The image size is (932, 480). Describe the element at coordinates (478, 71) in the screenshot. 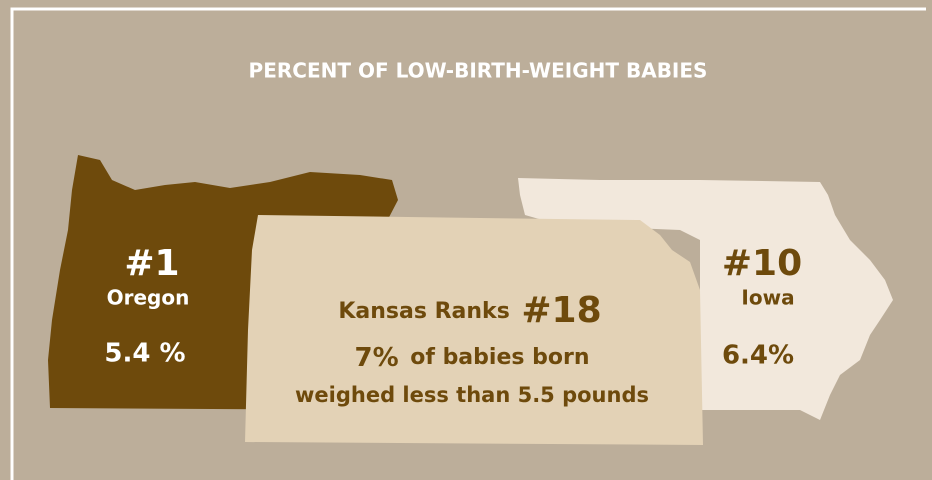

I see `title: PERCENT OF LOW-BIRTH-WEIGHT BABIES` at that location.